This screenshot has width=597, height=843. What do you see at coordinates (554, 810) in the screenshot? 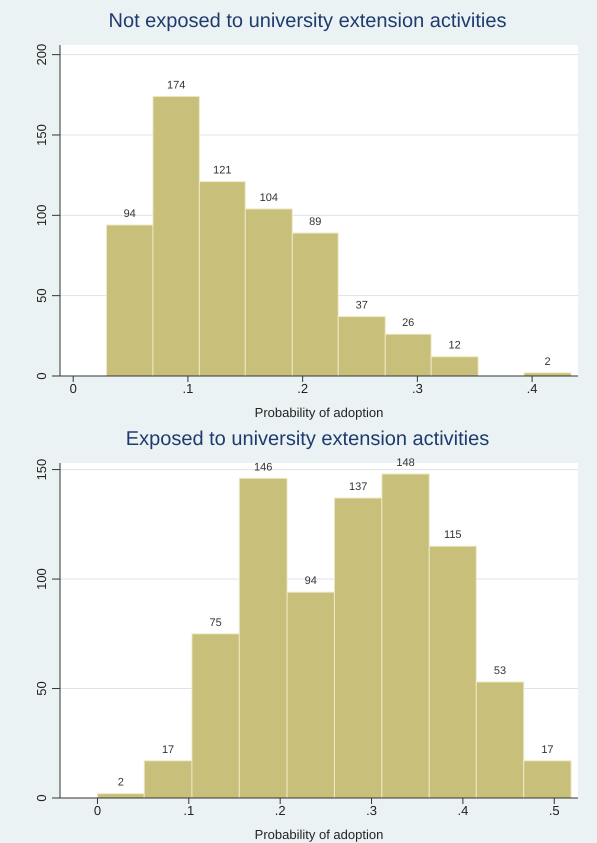
I see `x-tick-label: .5` at bounding box center [554, 810].